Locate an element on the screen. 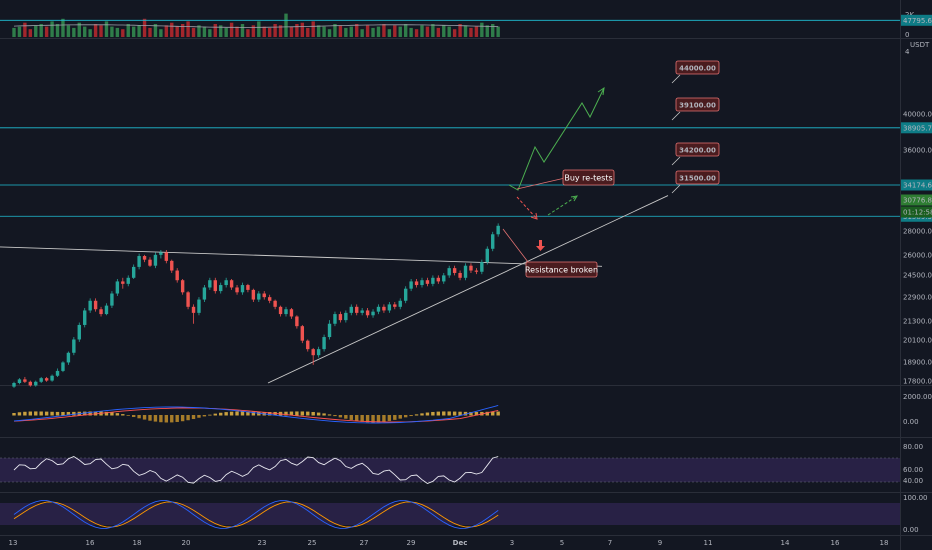 The width and height of the screenshot is (932, 550). level-tag-label: 44000.00 is located at coordinates (697, 69).